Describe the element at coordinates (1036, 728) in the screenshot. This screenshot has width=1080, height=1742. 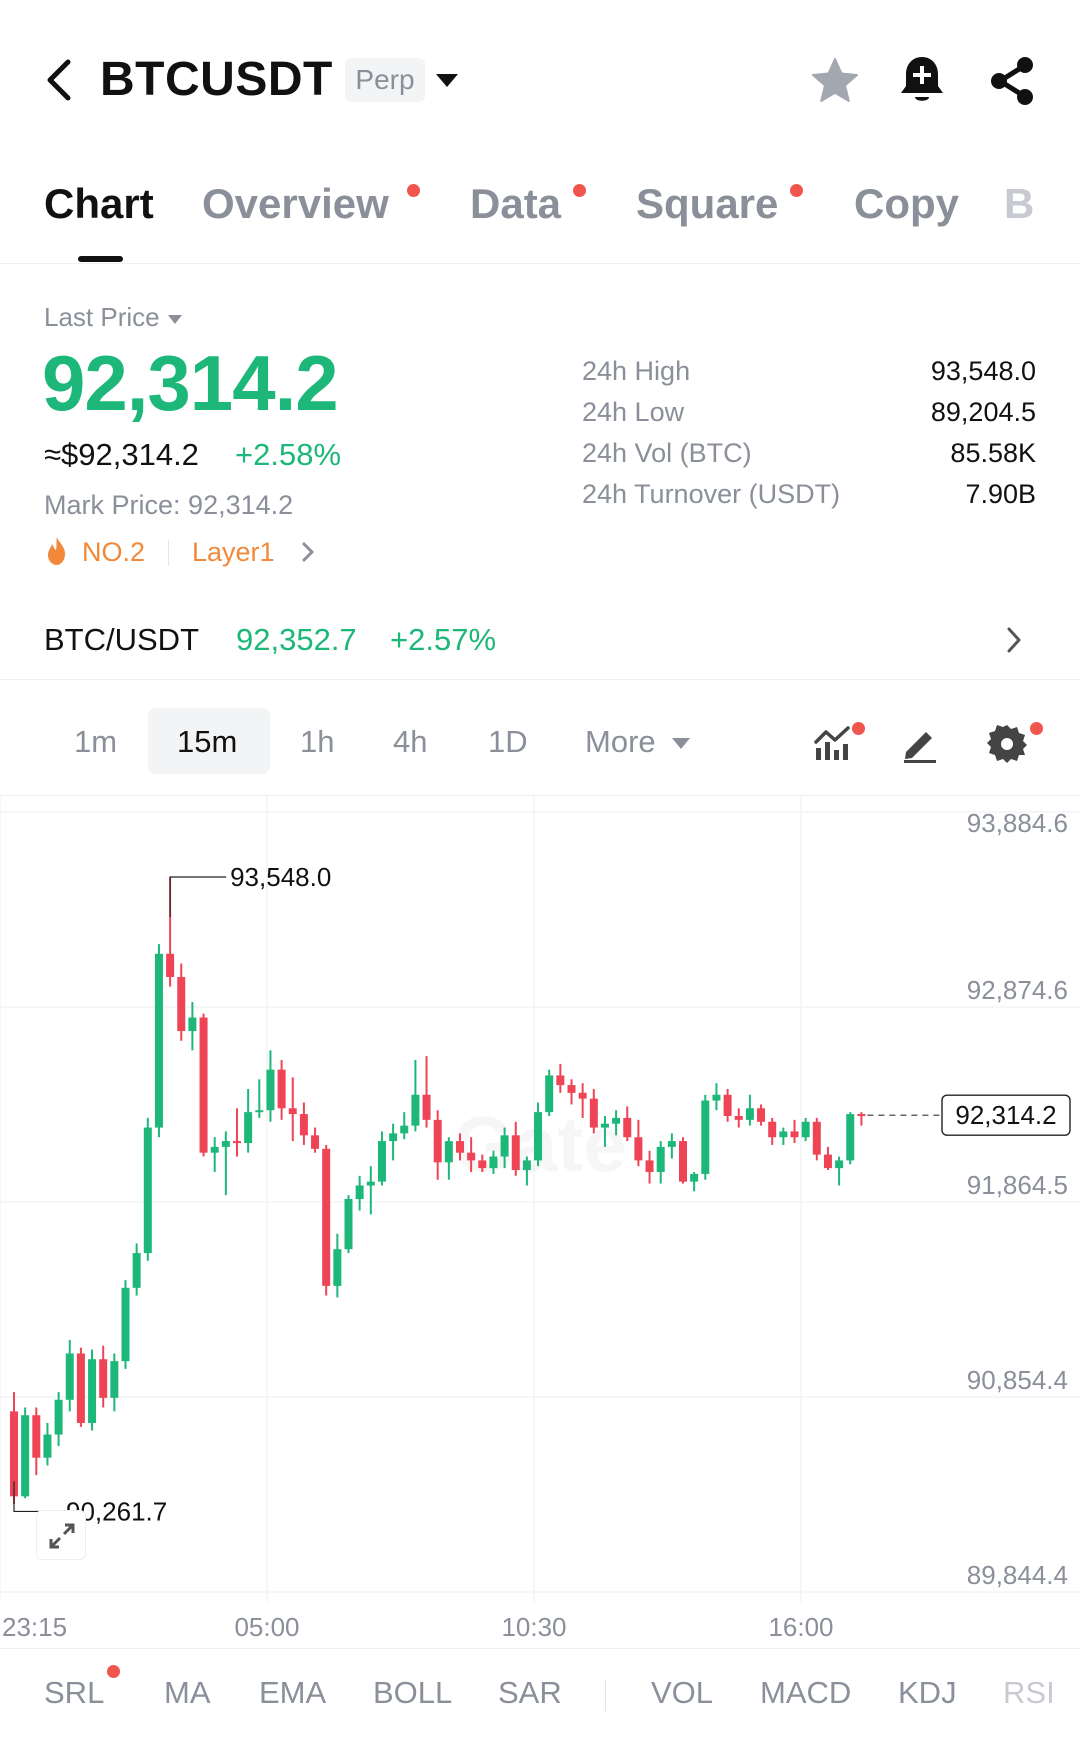
I see `settings-notification-dot` at that location.